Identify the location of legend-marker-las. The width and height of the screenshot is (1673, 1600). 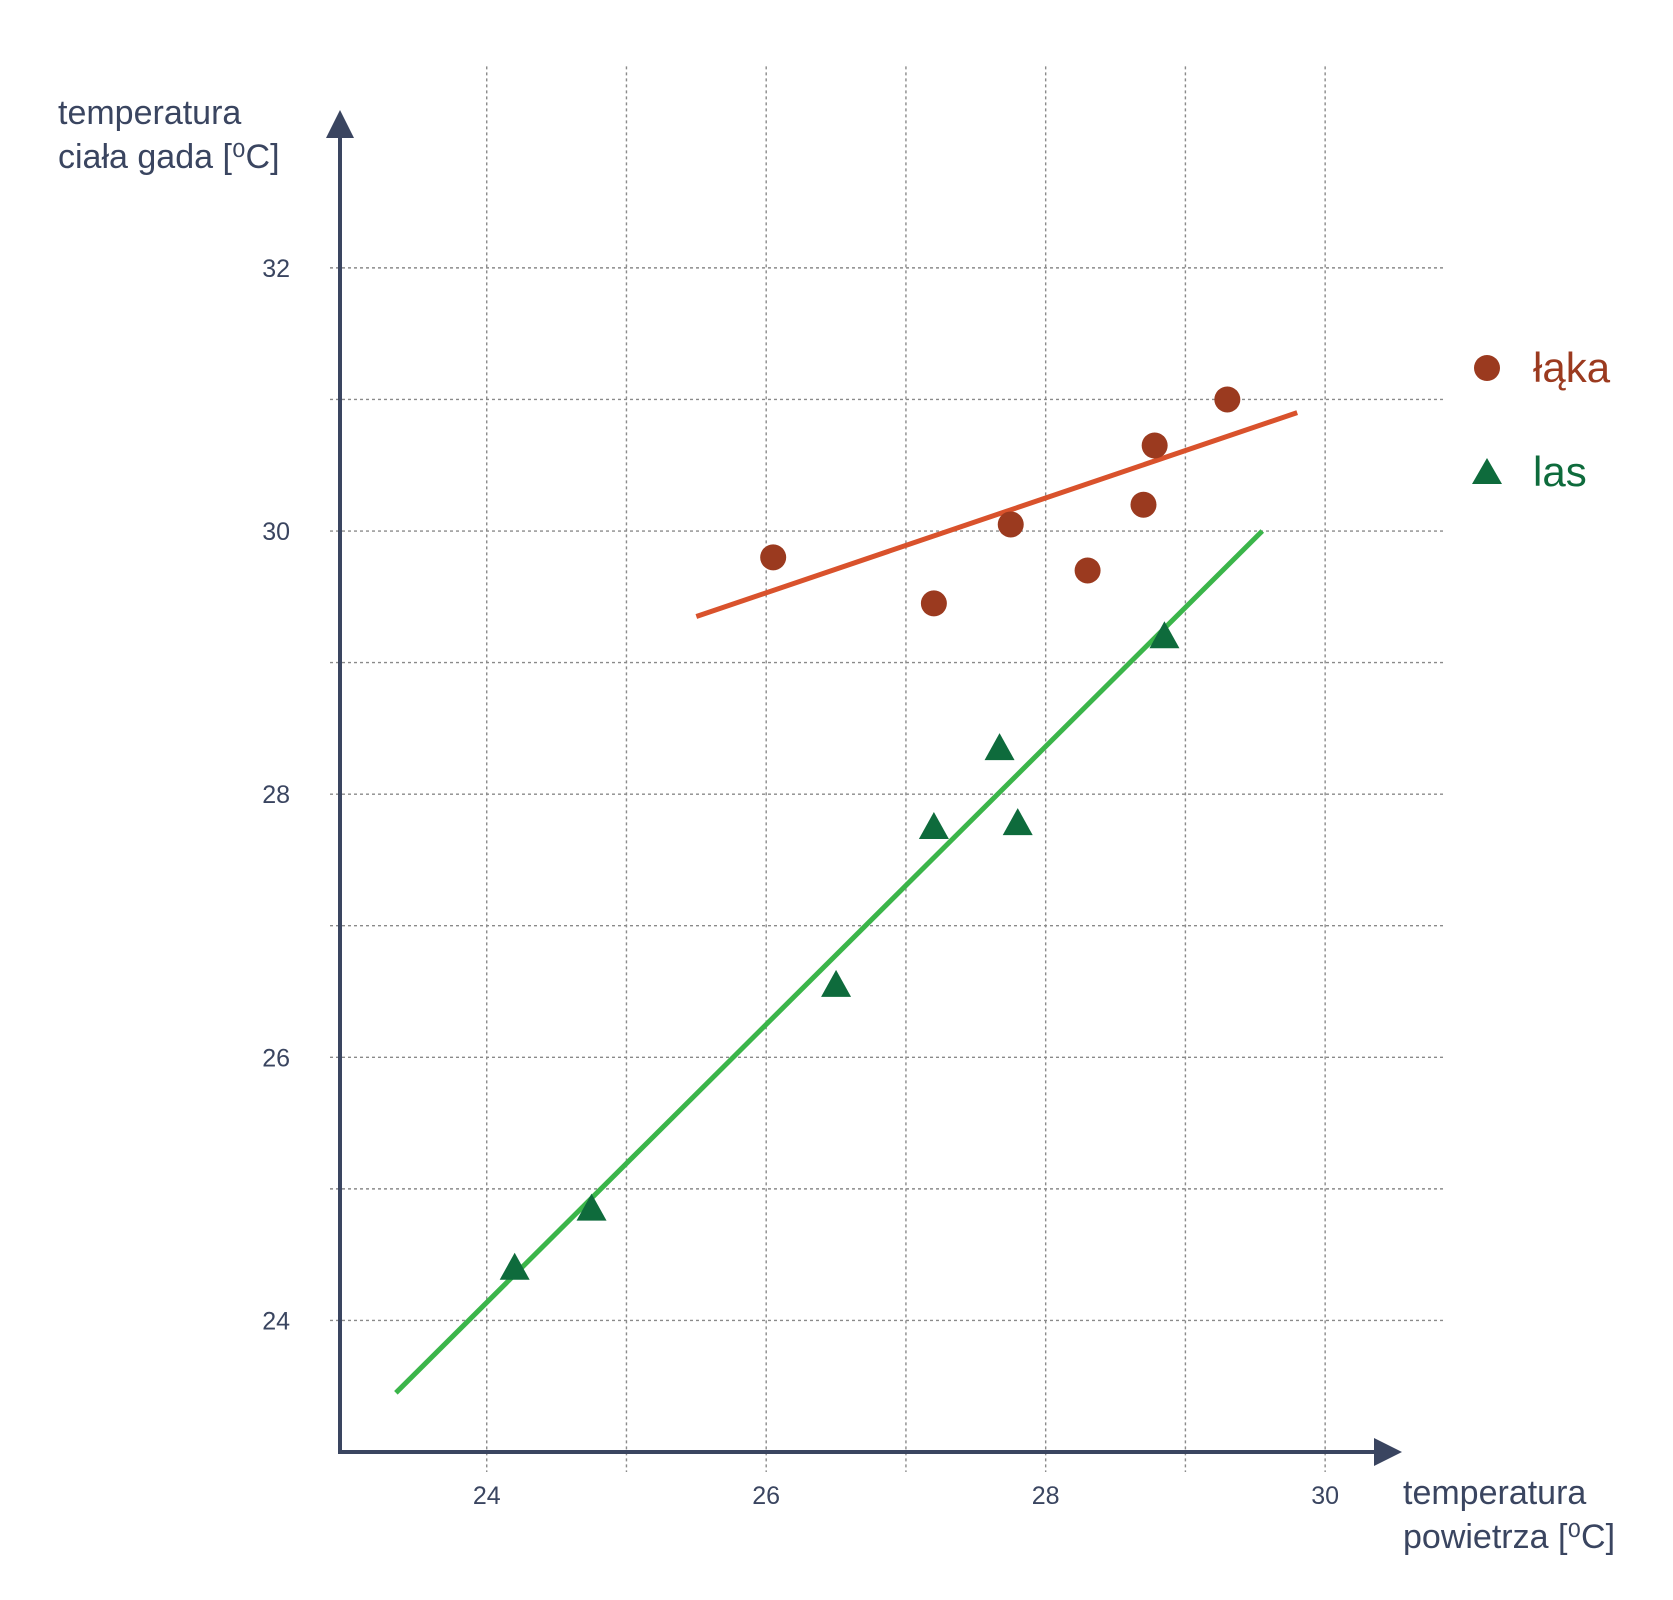
(1487, 471).